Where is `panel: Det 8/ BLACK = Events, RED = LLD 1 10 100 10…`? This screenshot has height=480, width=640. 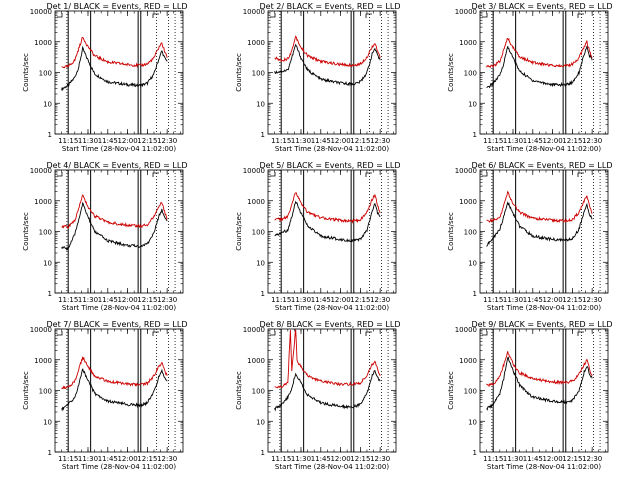
panel: Det 8/ BLACK = Events, RED = LLD 1 10 100 10… is located at coordinates (317, 395).